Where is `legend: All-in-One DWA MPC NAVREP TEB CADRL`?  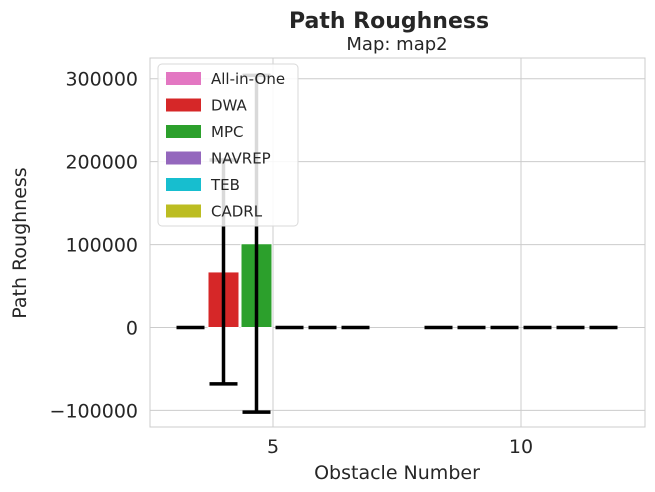
legend: All-in-One DWA MPC NAVREP TEB CADRL is located at coordinates (228, 145).